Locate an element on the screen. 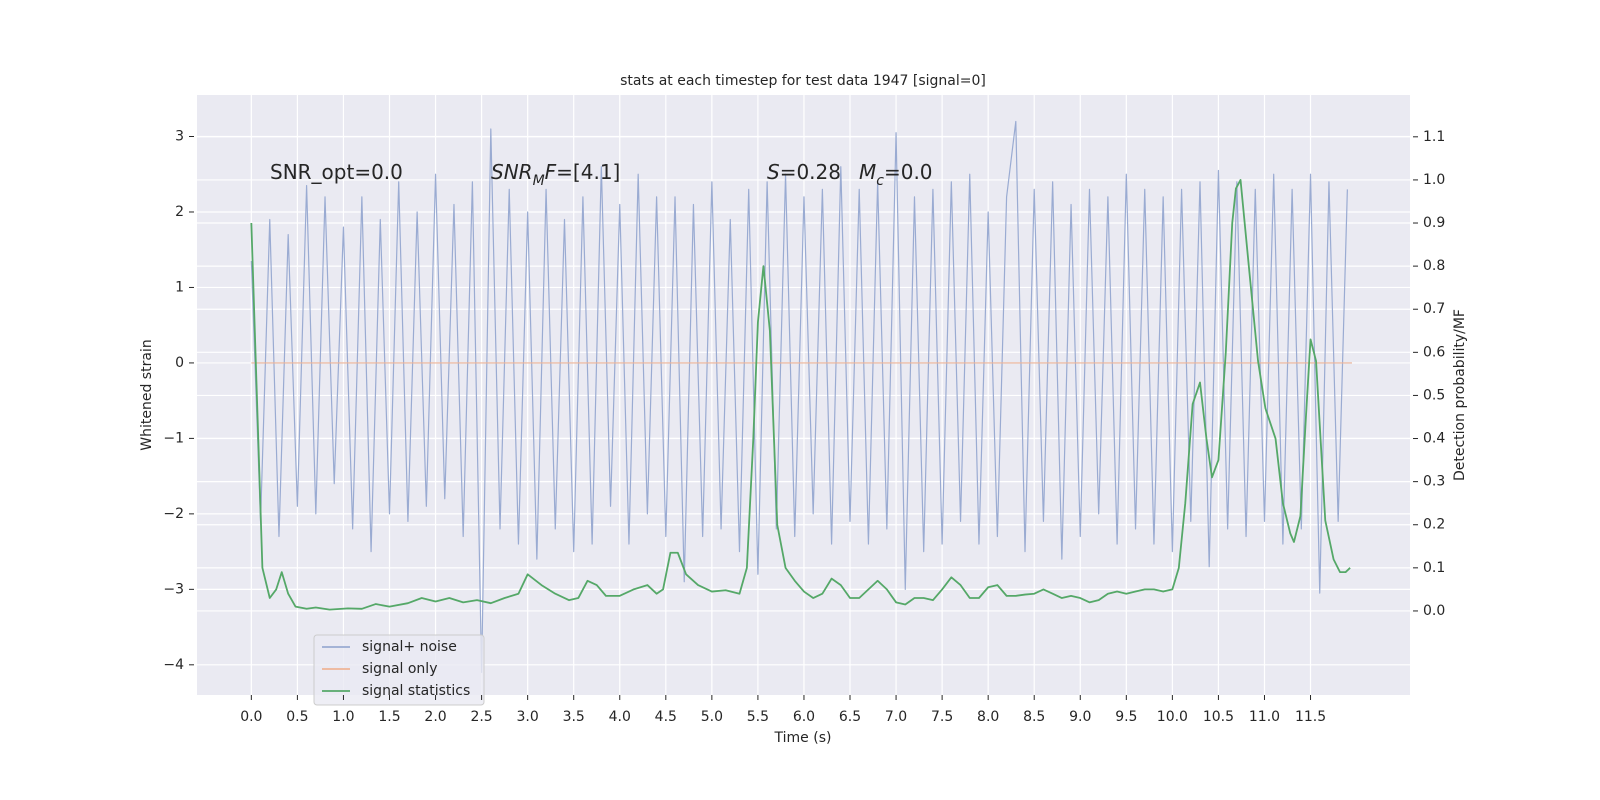 This screenshot has height=800, width=1600. x-tick-label: 11.5 is located at coordinates (1310, 717).